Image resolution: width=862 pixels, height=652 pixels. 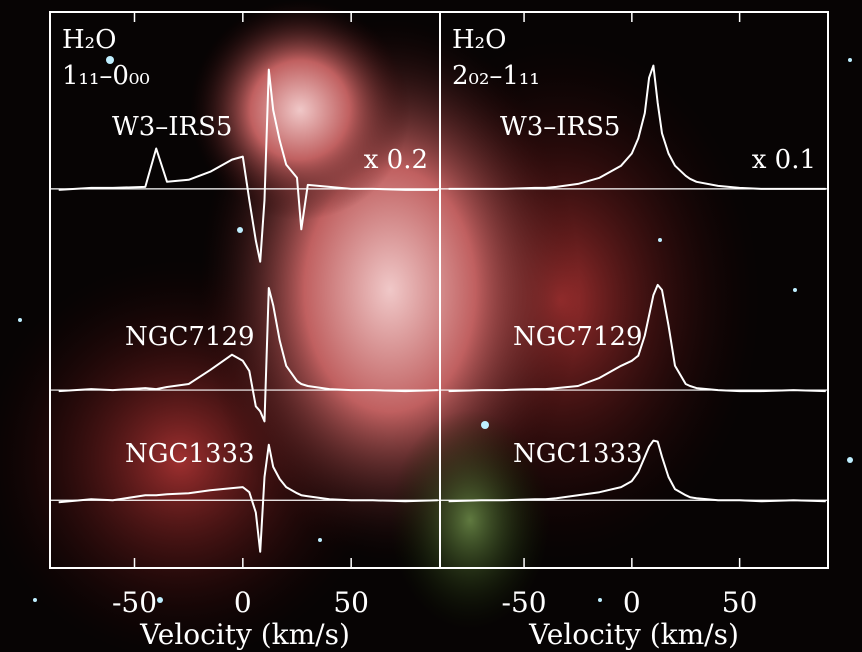 What do you see at coordinates (496, 76) in the screenshot?
I see `transition: 2₀₂–1₁₁` at bounding box center [496, 76].